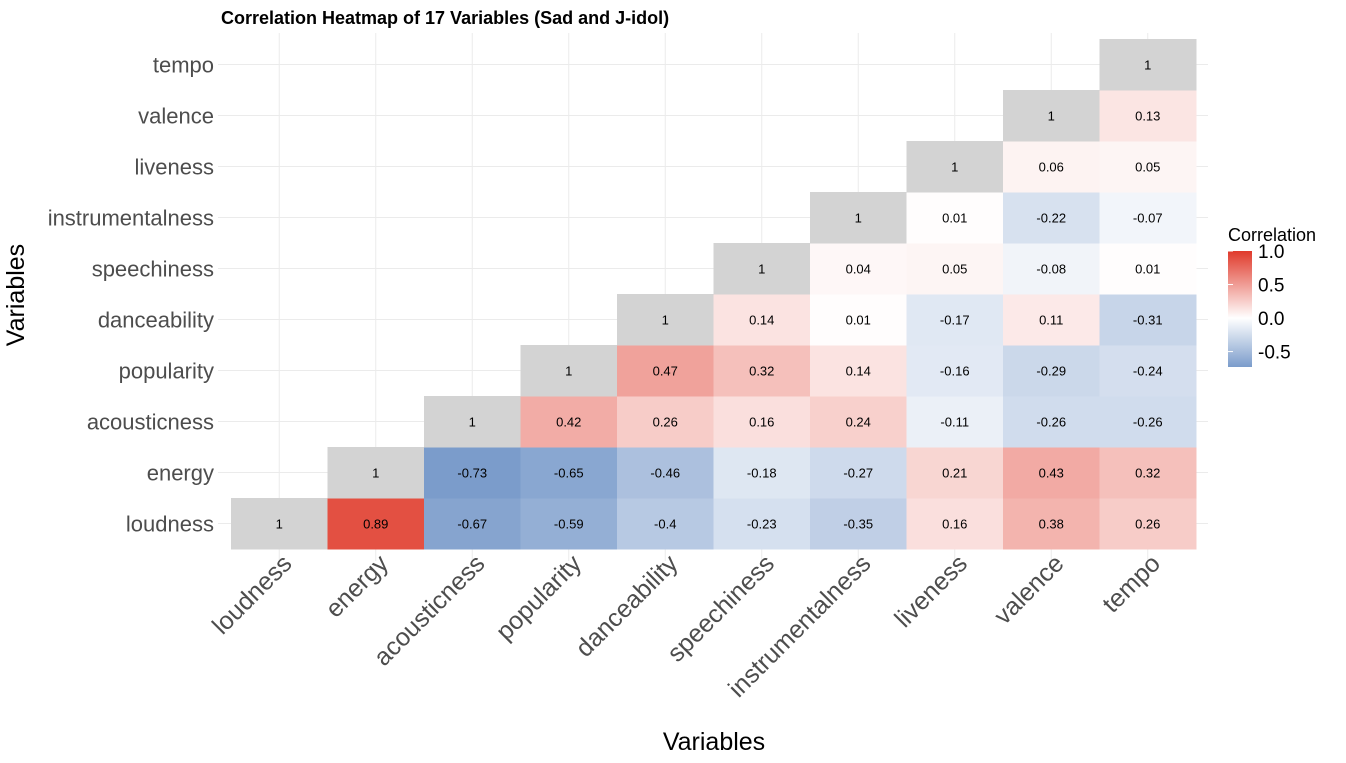  I want to click on cell-label-acousticness-tempo: -0.26, so click(1148, 422).